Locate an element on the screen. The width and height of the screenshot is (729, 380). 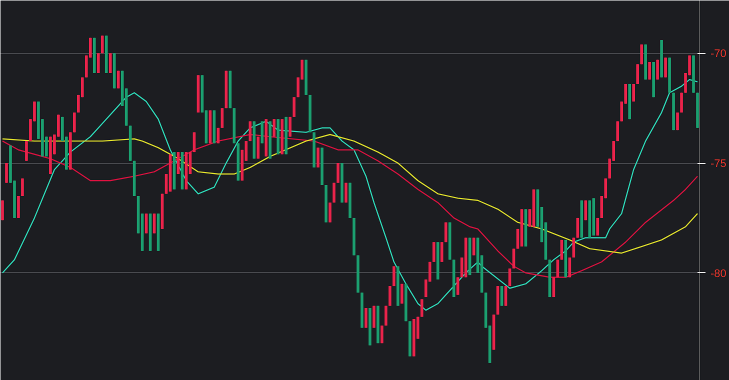
y-tick-label: -75 is located at coordinates (718, 164).